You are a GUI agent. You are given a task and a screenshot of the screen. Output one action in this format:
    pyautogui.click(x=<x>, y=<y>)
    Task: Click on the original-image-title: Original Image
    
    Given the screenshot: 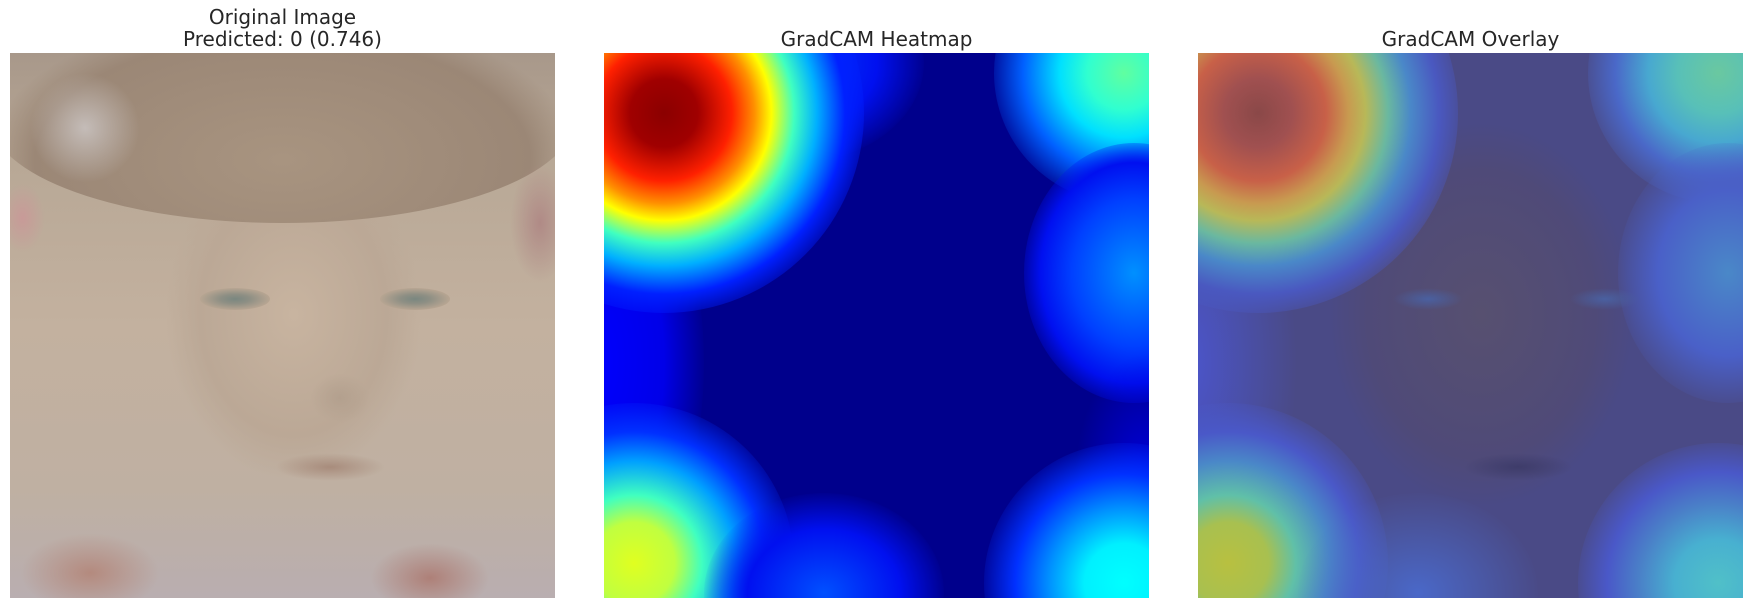 What is the action you would take?
    pyautogui.click(x=282, y=17)
    